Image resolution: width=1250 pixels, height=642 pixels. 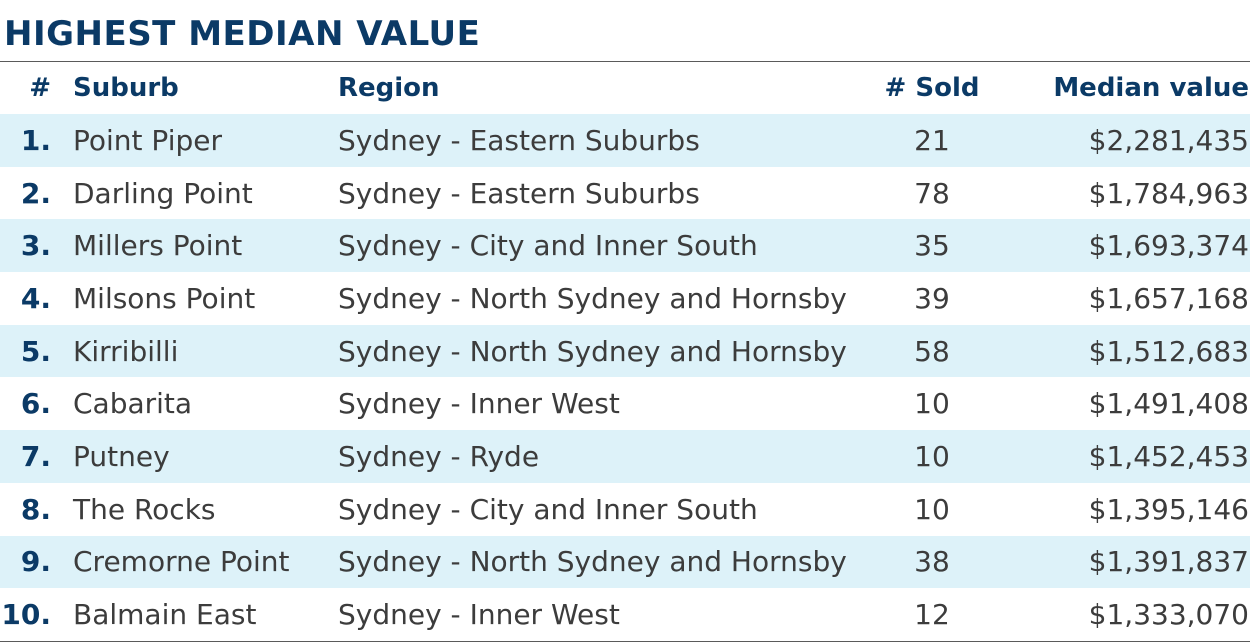 I want to click on suburb-cell: Darling Point, so click(x=194, y=193).